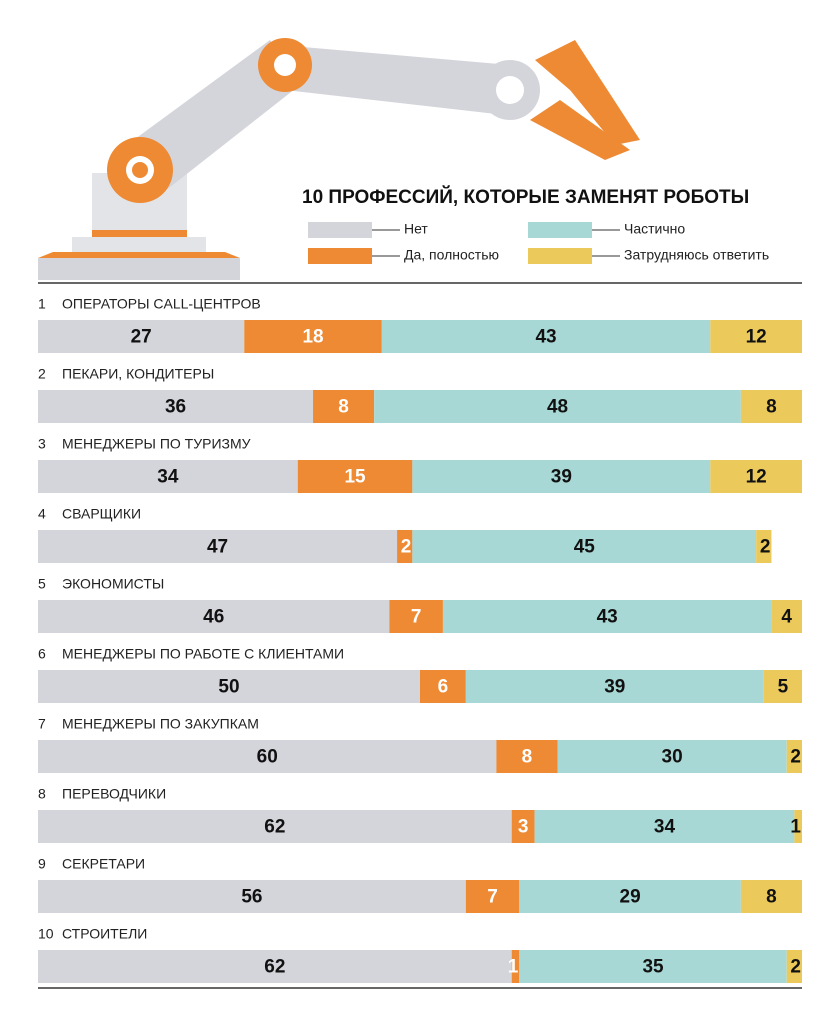  I want to click on row-label: МЕНЕДЖЕРЫ ПО РАБОТЕ С КЛИЕНТАМИ, so click(203, 654).